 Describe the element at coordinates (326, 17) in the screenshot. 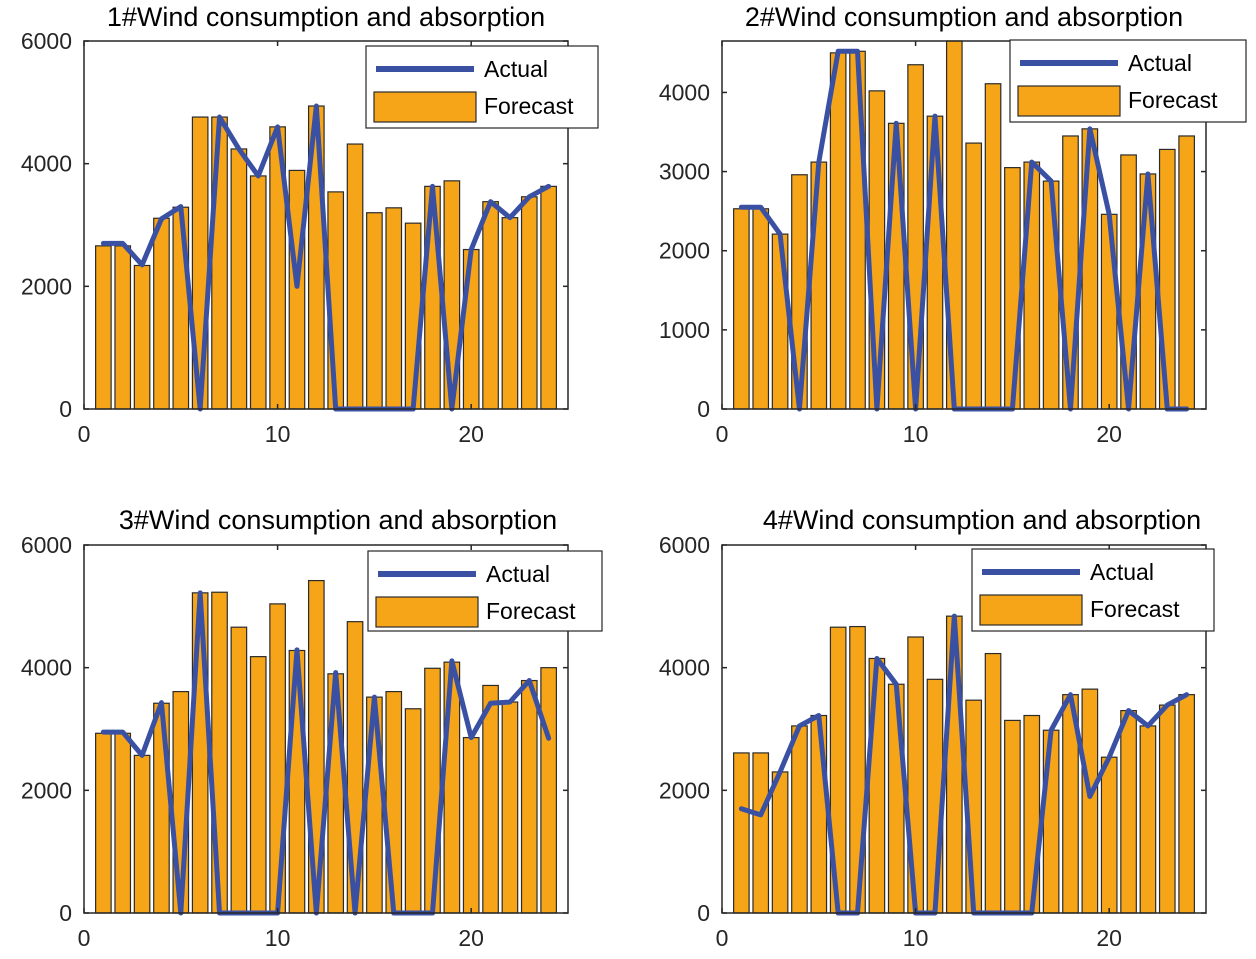

I see `chart-title: 1#Wind consumption and absorption` at that location.